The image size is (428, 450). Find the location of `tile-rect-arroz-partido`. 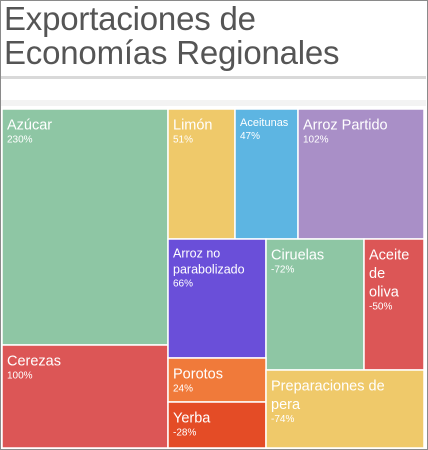

tile-rect-arroz-partido is located at coordinates (361, 174).